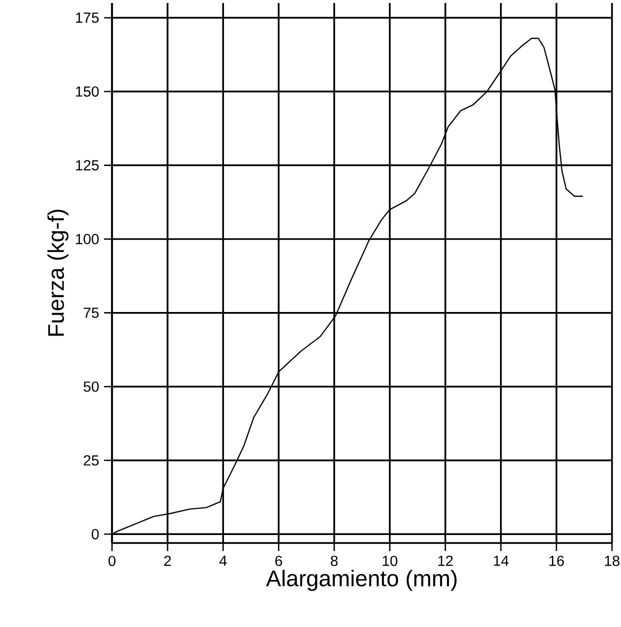 This screenshot has width=621, height=627. I want to click on x-tick-label: 2, so click(167, 561).